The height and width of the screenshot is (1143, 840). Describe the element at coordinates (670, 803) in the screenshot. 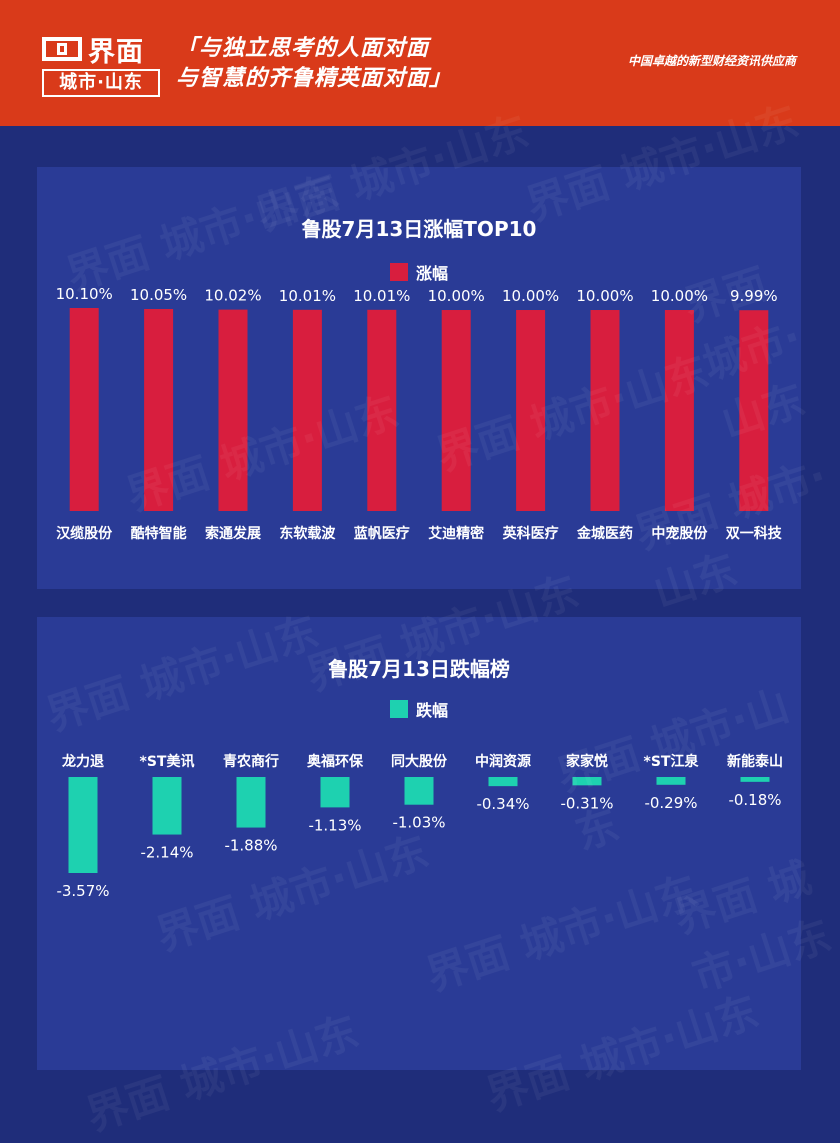

I see `loser-value-label: -0.29%` at that location.